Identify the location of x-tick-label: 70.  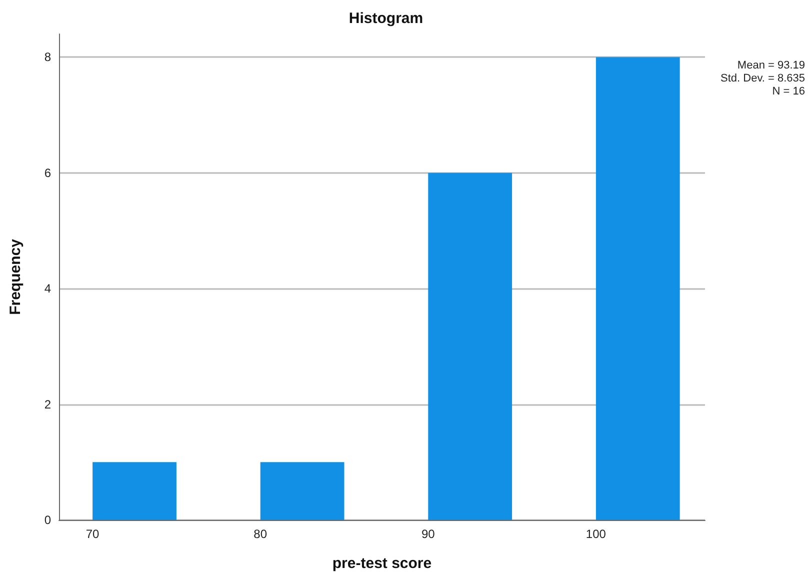
(93, 534).